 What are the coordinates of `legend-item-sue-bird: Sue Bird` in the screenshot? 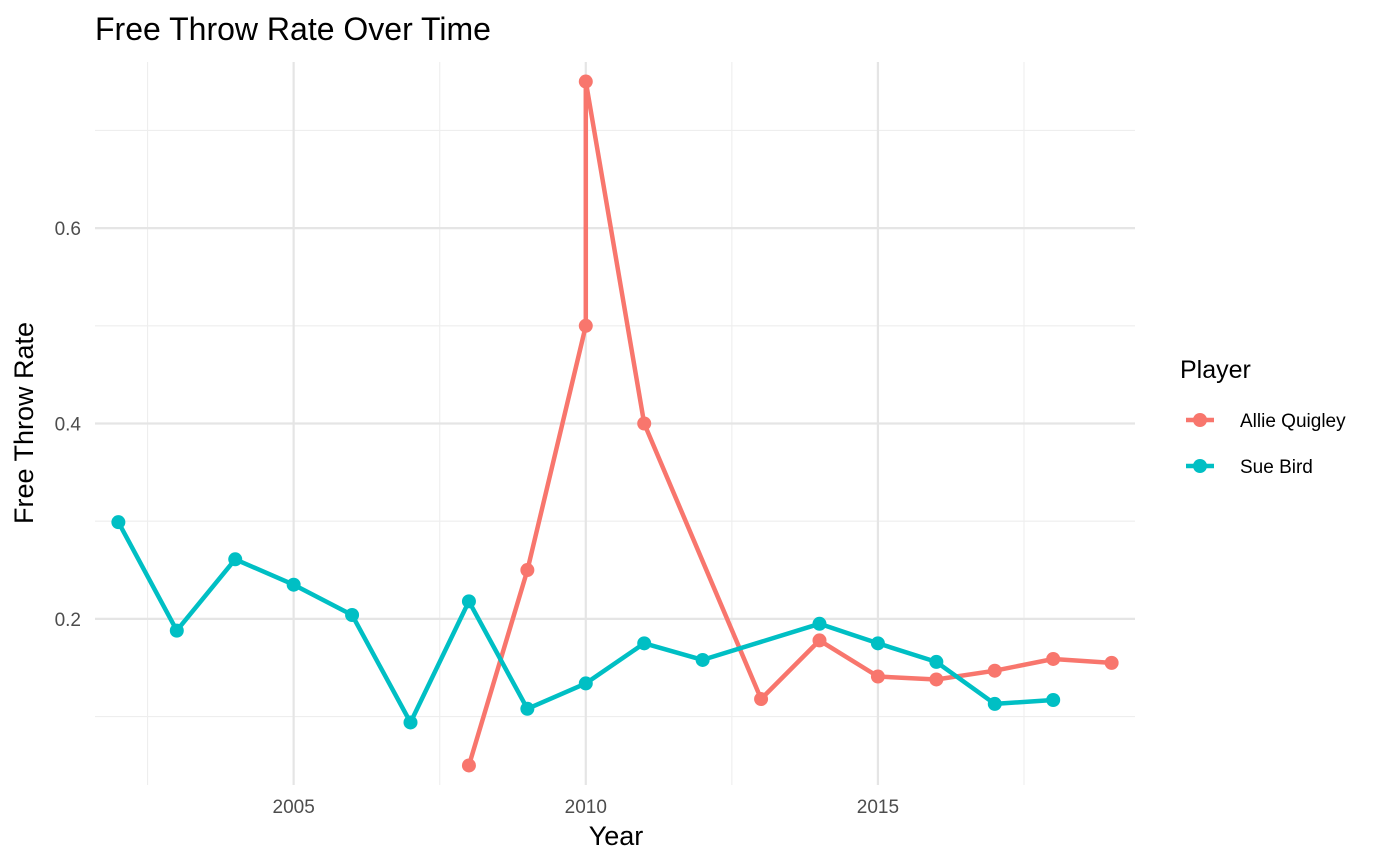 It's located at (1249, 467).